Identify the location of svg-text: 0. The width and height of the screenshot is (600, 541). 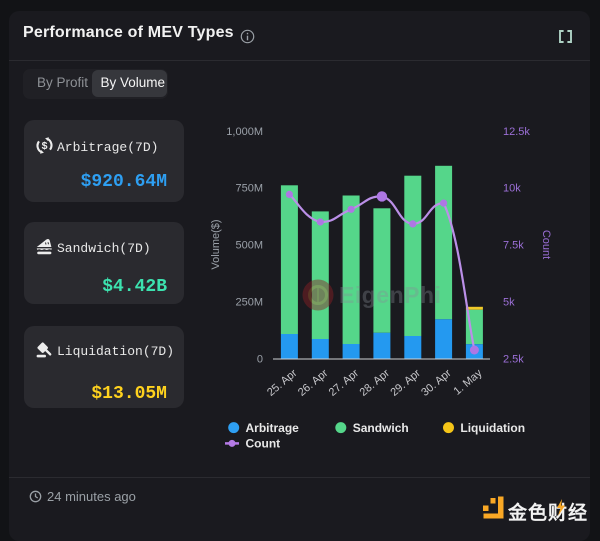
(260, 360).